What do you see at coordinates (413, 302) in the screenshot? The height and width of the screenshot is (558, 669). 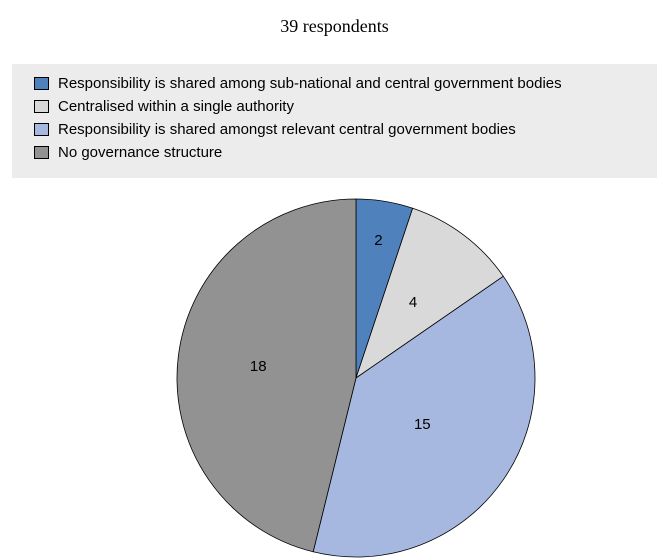 I see `slice-value-label: 4` at bounding box center [413, 302].